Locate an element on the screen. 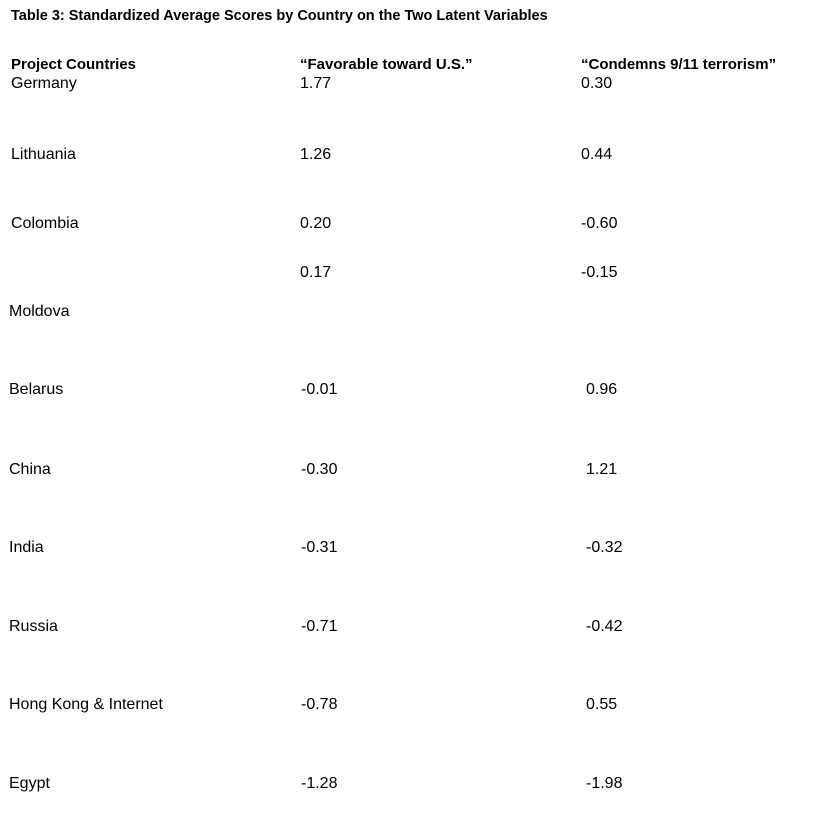 This screenshot has height=819, width=820. country-cell: Egypt is located at coordinates (29, 783).